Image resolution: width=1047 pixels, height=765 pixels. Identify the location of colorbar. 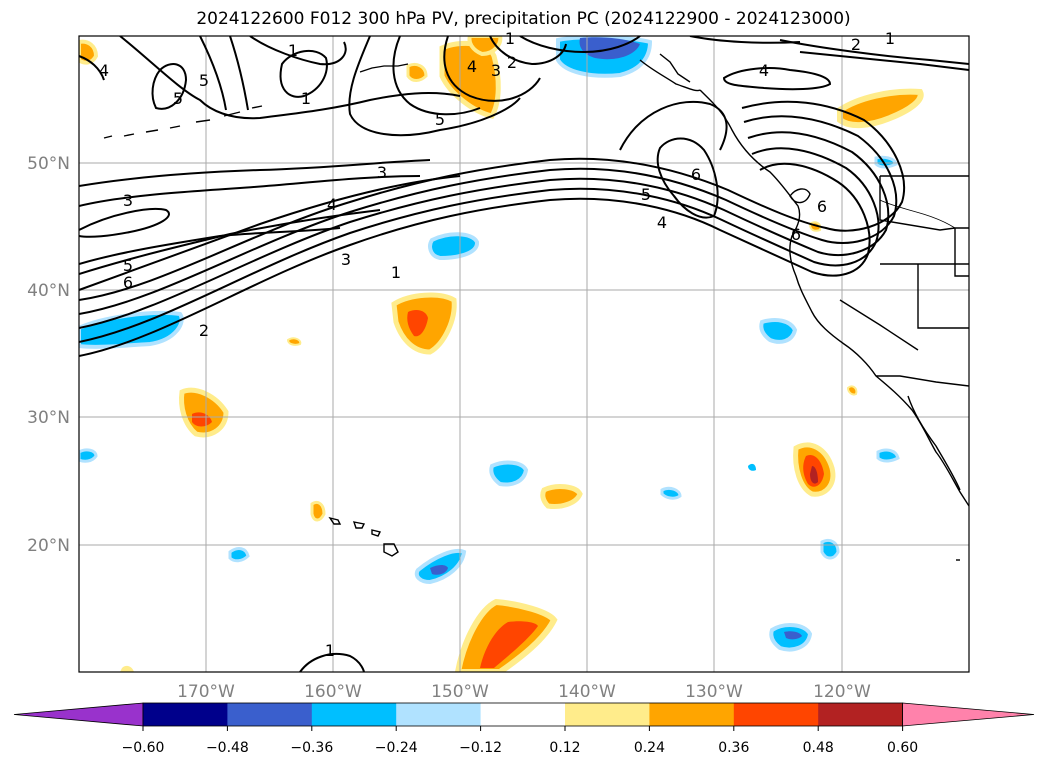
(524, 714).